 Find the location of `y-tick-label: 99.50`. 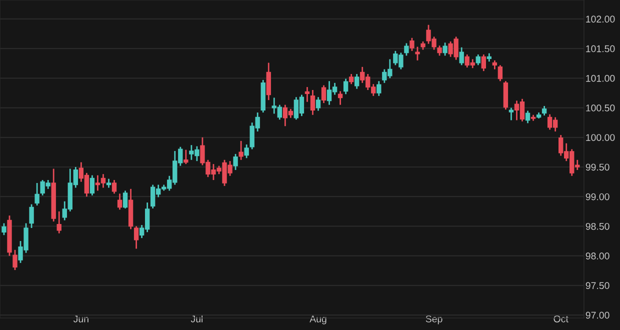

y-tick-label: 99.50 is located at coordinates (598, 167).